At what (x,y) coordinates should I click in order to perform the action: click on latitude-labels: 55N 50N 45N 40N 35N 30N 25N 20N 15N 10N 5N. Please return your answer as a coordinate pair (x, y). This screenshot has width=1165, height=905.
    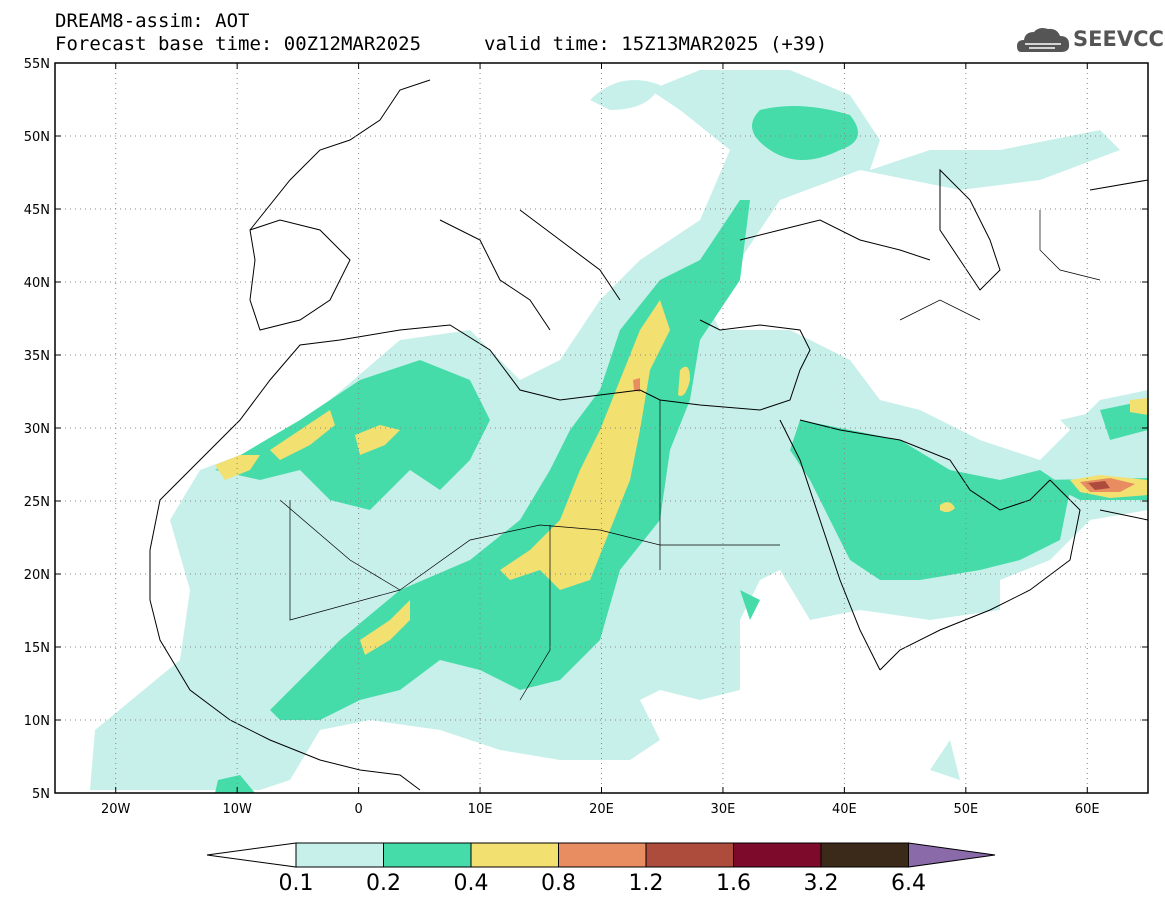
    Looking at the image, I should click on (37, 429).